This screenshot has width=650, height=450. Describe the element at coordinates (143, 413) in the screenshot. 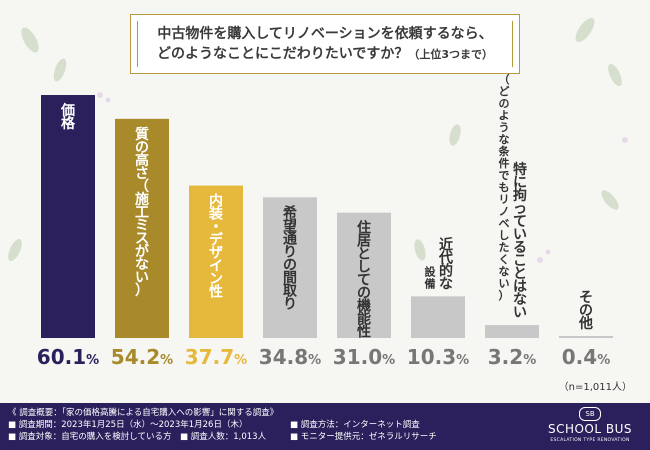

I see `survey-heading: 《 調査概要：「家の価格高騰による自宅購入への影響」に関する調査》` at that location.